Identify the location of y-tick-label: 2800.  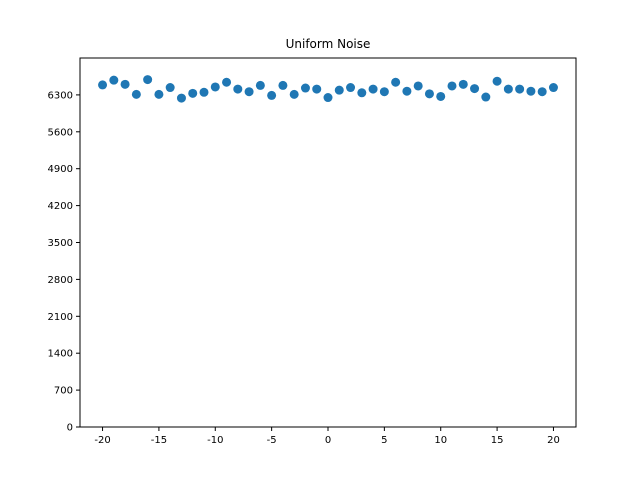
(60, 280).